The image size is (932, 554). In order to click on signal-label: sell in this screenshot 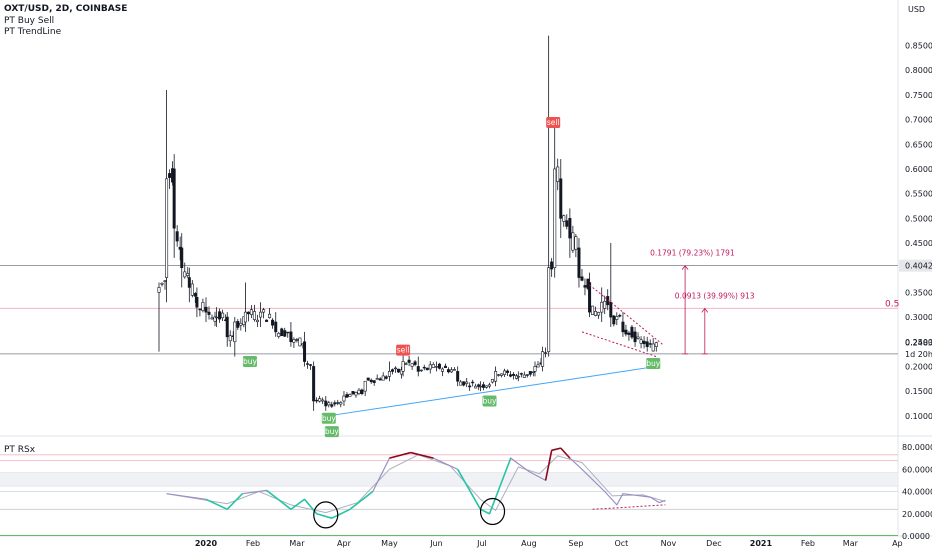, I will do `click(403, 350)`.